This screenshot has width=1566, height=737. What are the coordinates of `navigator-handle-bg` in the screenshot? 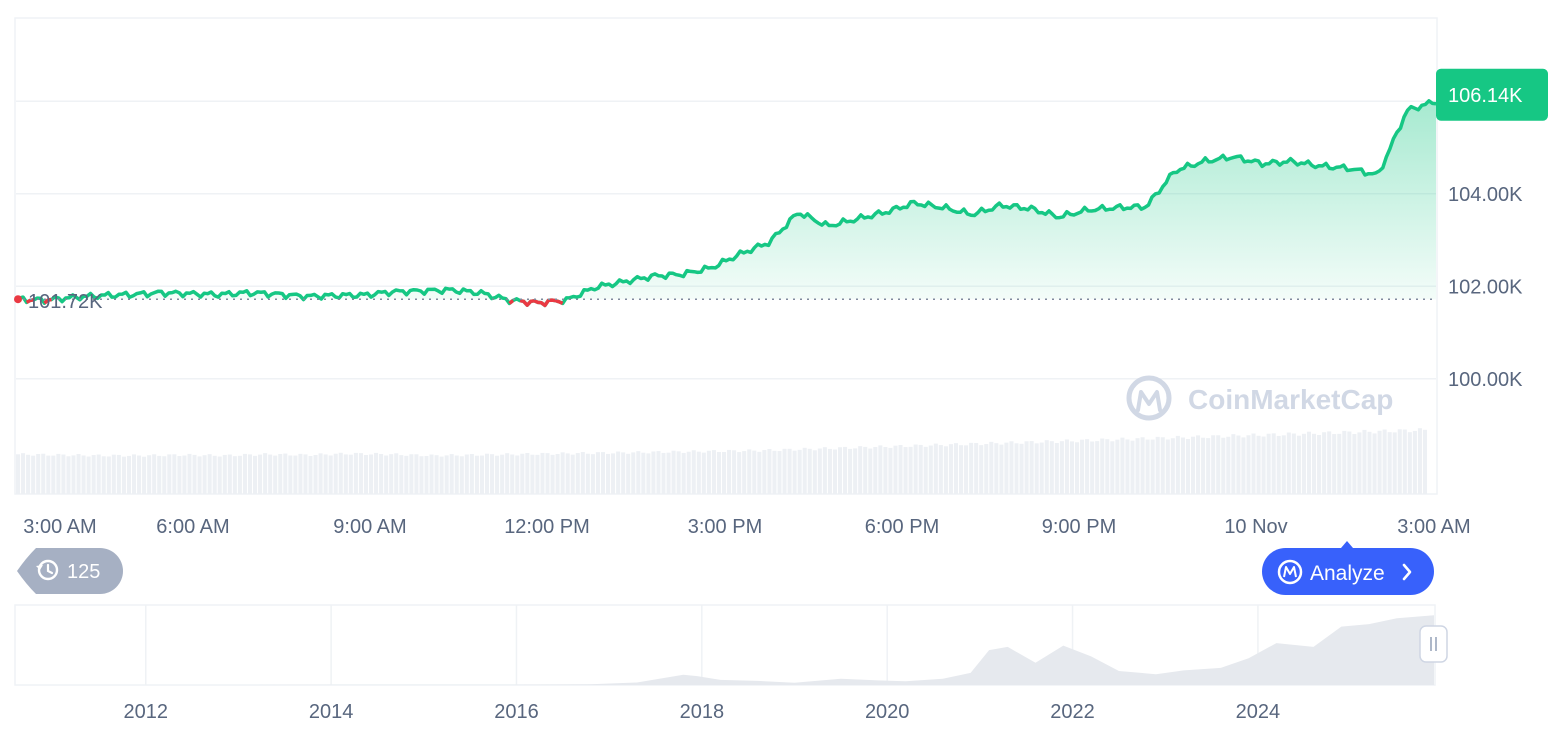 It's located at (1433, 644).